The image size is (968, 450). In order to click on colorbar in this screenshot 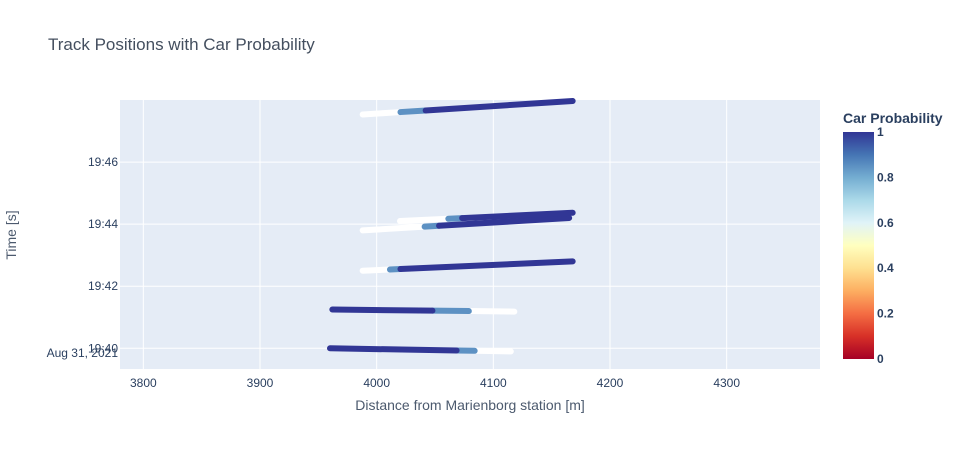, I will do `click(858, 245)`.